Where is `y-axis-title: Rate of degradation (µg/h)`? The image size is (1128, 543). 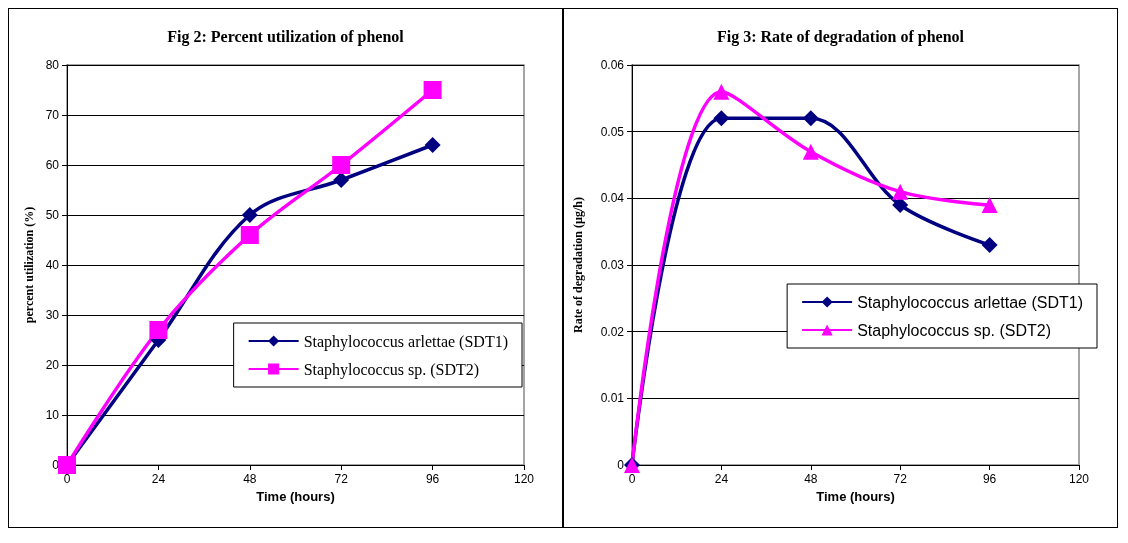 y-axis-title: Rate of degradation (µg/h) is located at coordinates (578, 265).